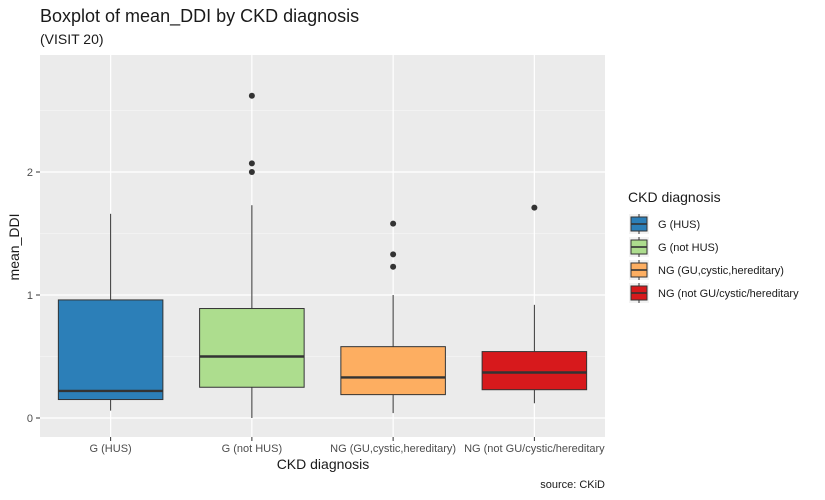 The width and height of the screenshot is (825, 500). Describe the element at coordinates (728, 294) in the screenshot. I see `legend-label: NG (not GU/cystic/hereditary` at that location.